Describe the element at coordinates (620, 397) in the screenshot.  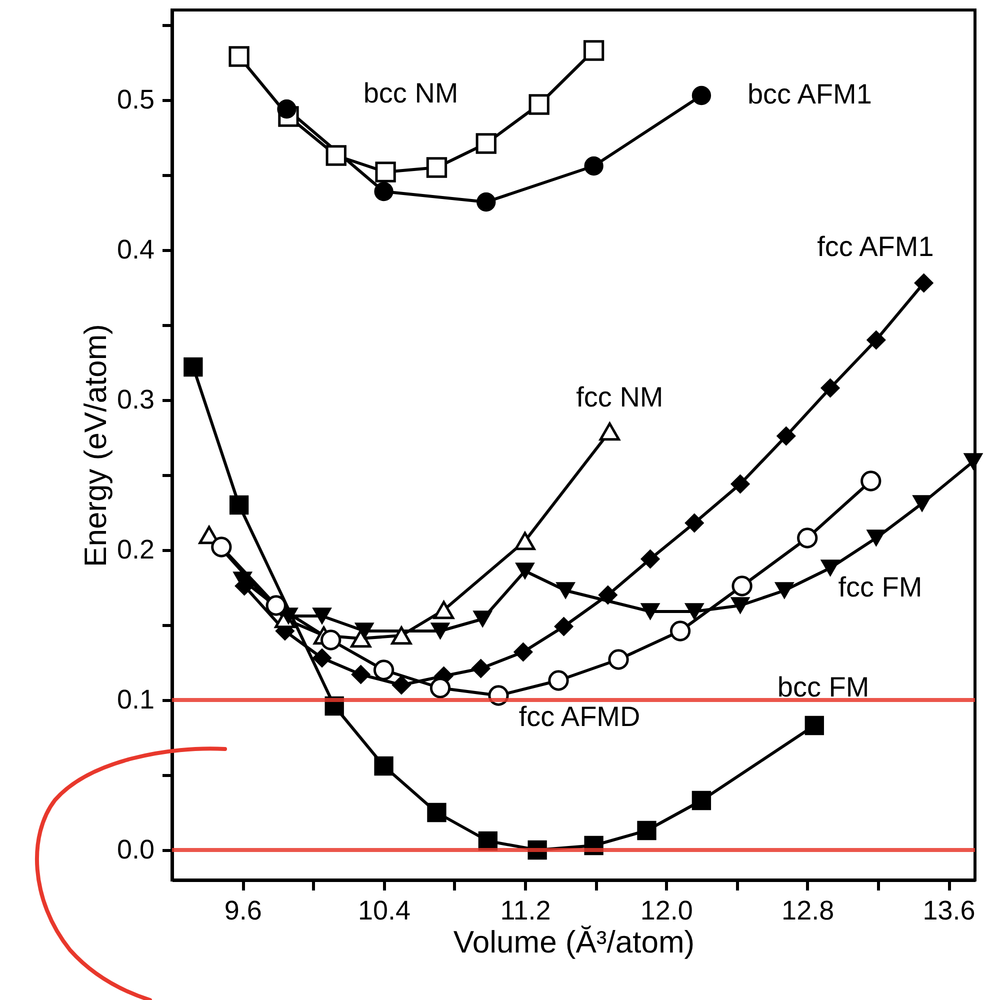
I see `series-label: fcc NM` at that location.